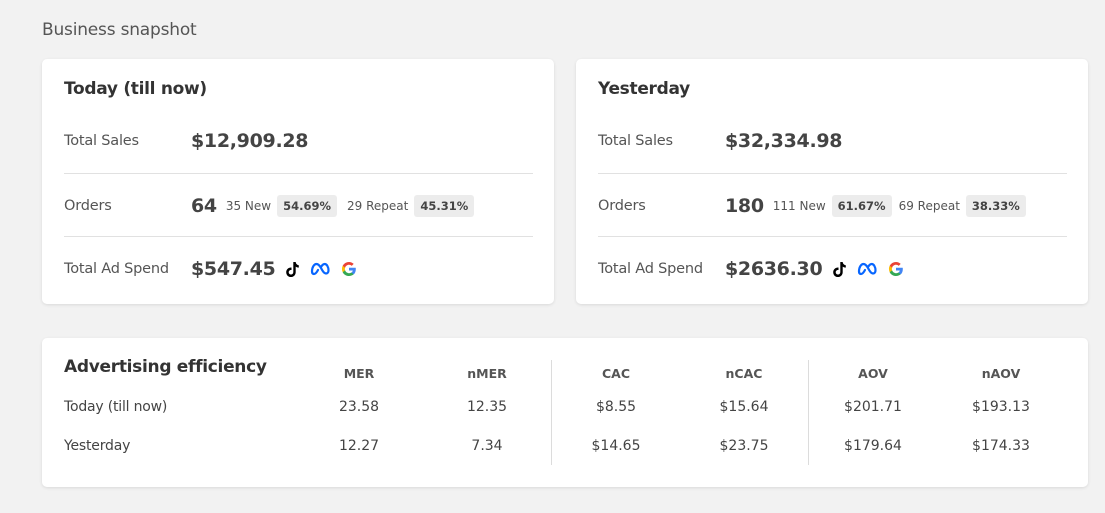  What do you see at coordinates (1001, 446) in the screenshot?
I see `cell-yesterday-naov: $174.33` at bounding box center [1001, 446].